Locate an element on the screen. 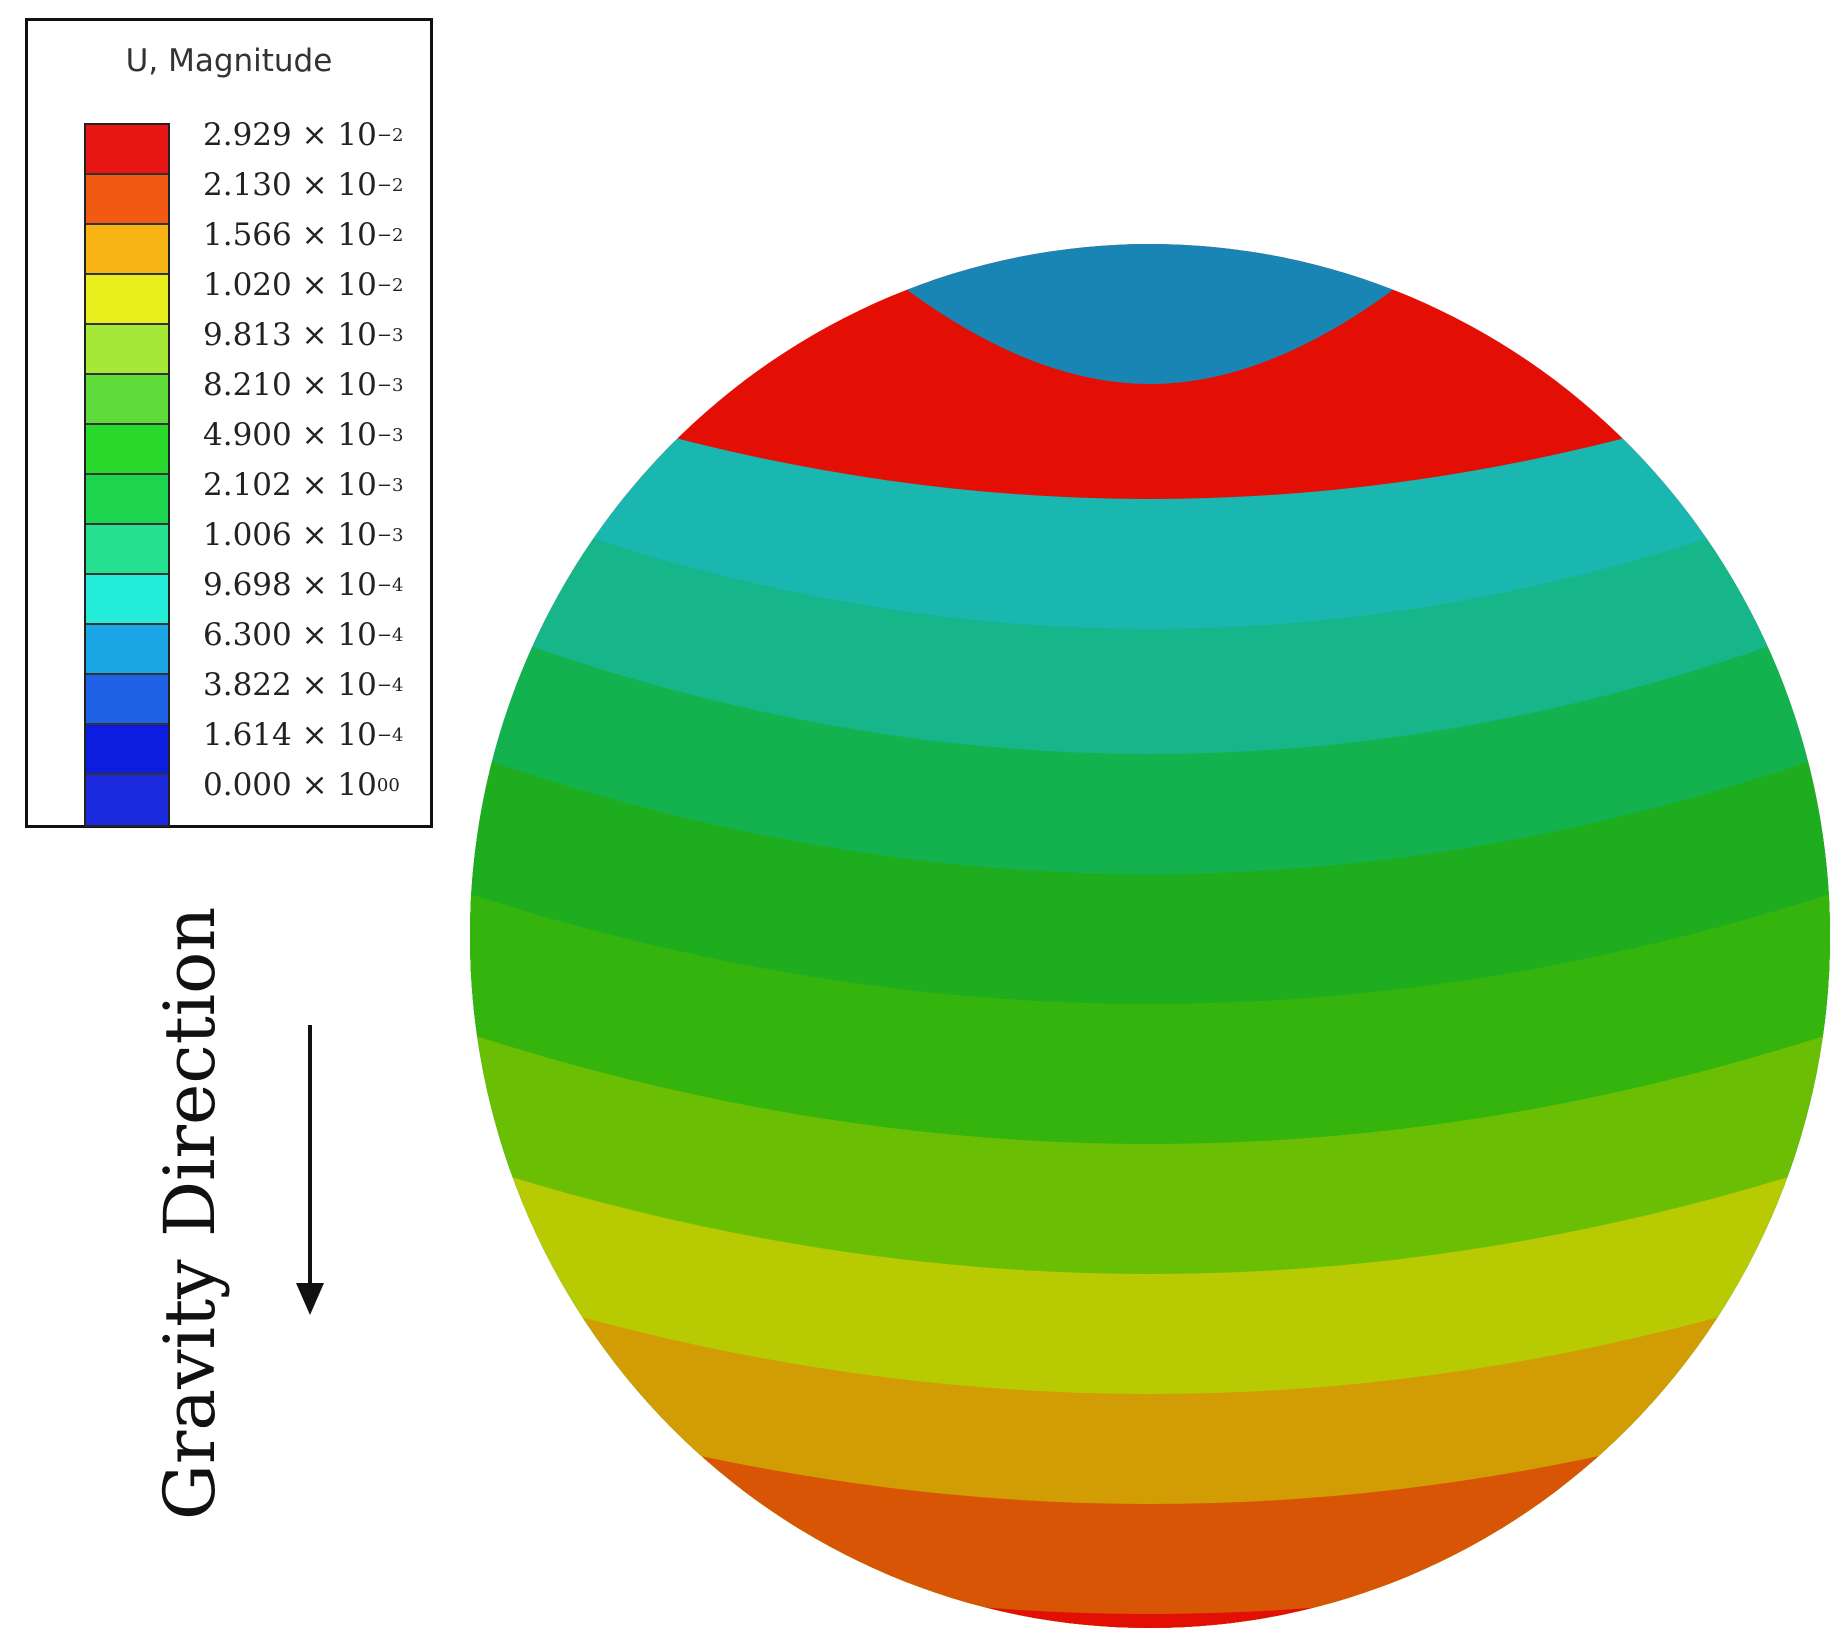 The image size is (1844, 1638). legend-value-label: 6.300 × 10−4 is located at coordinates (303, 635).